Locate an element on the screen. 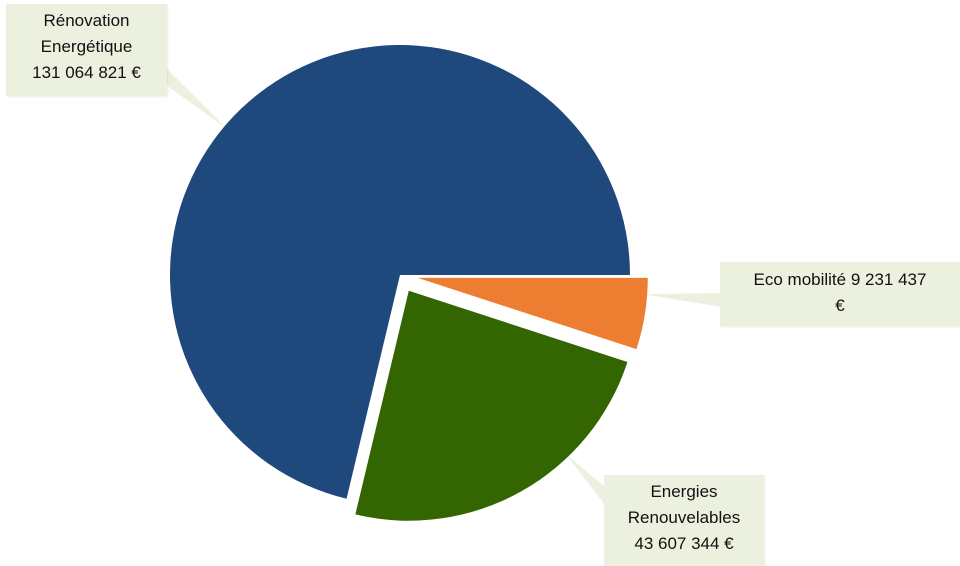  data-label-renovation-line1: Rénovation is located at coordinates (86, 20).